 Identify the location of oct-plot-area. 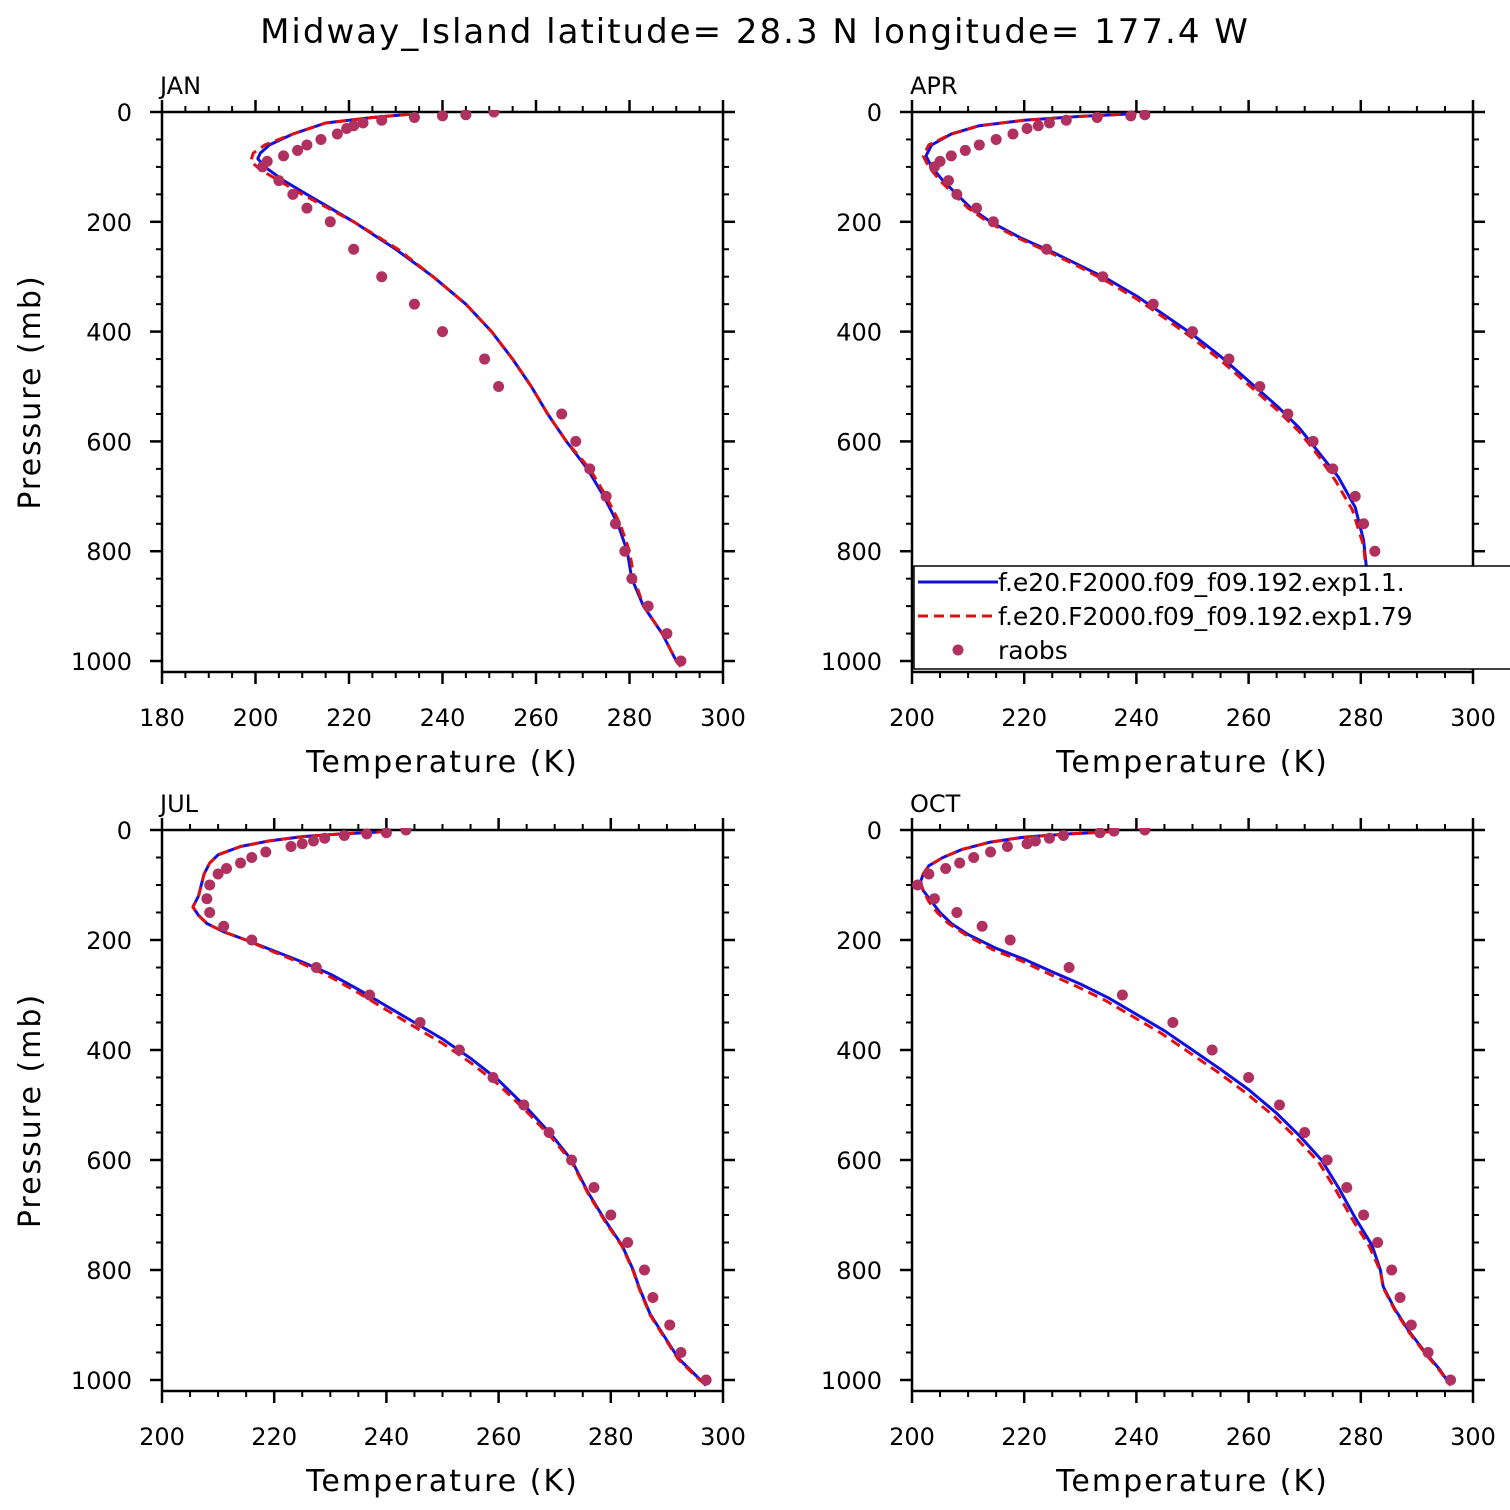
(1184, 1107).